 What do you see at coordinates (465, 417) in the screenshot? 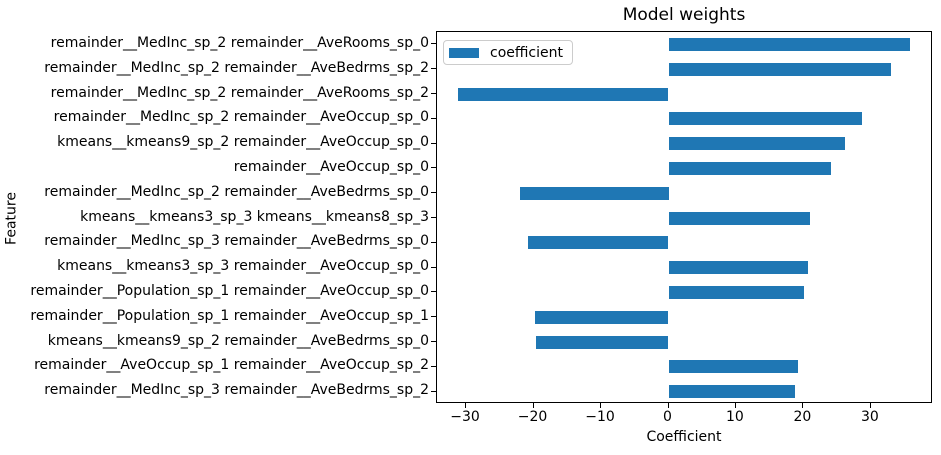
I see `x-tick-label: −30` at bounding box center [465, 417].